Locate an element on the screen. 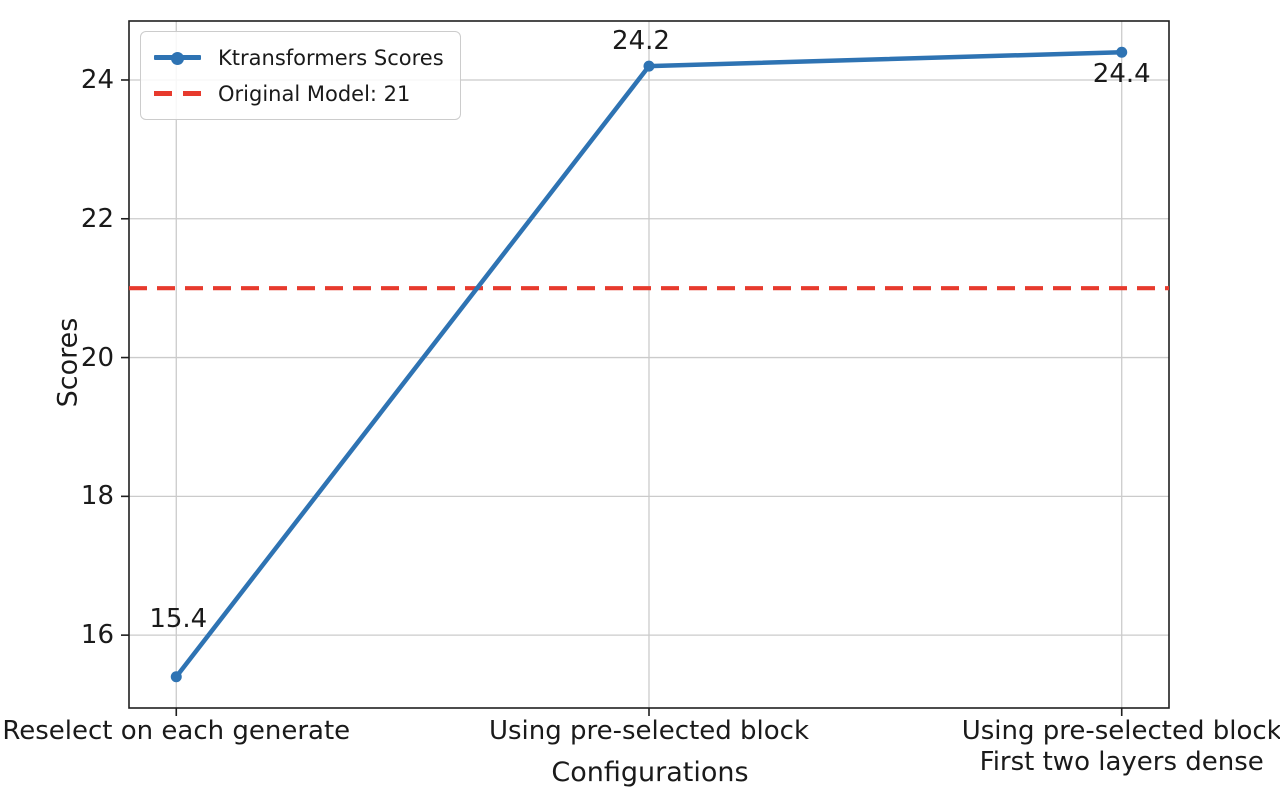  data-label: 15.4 is located at coordinates (178, 618).